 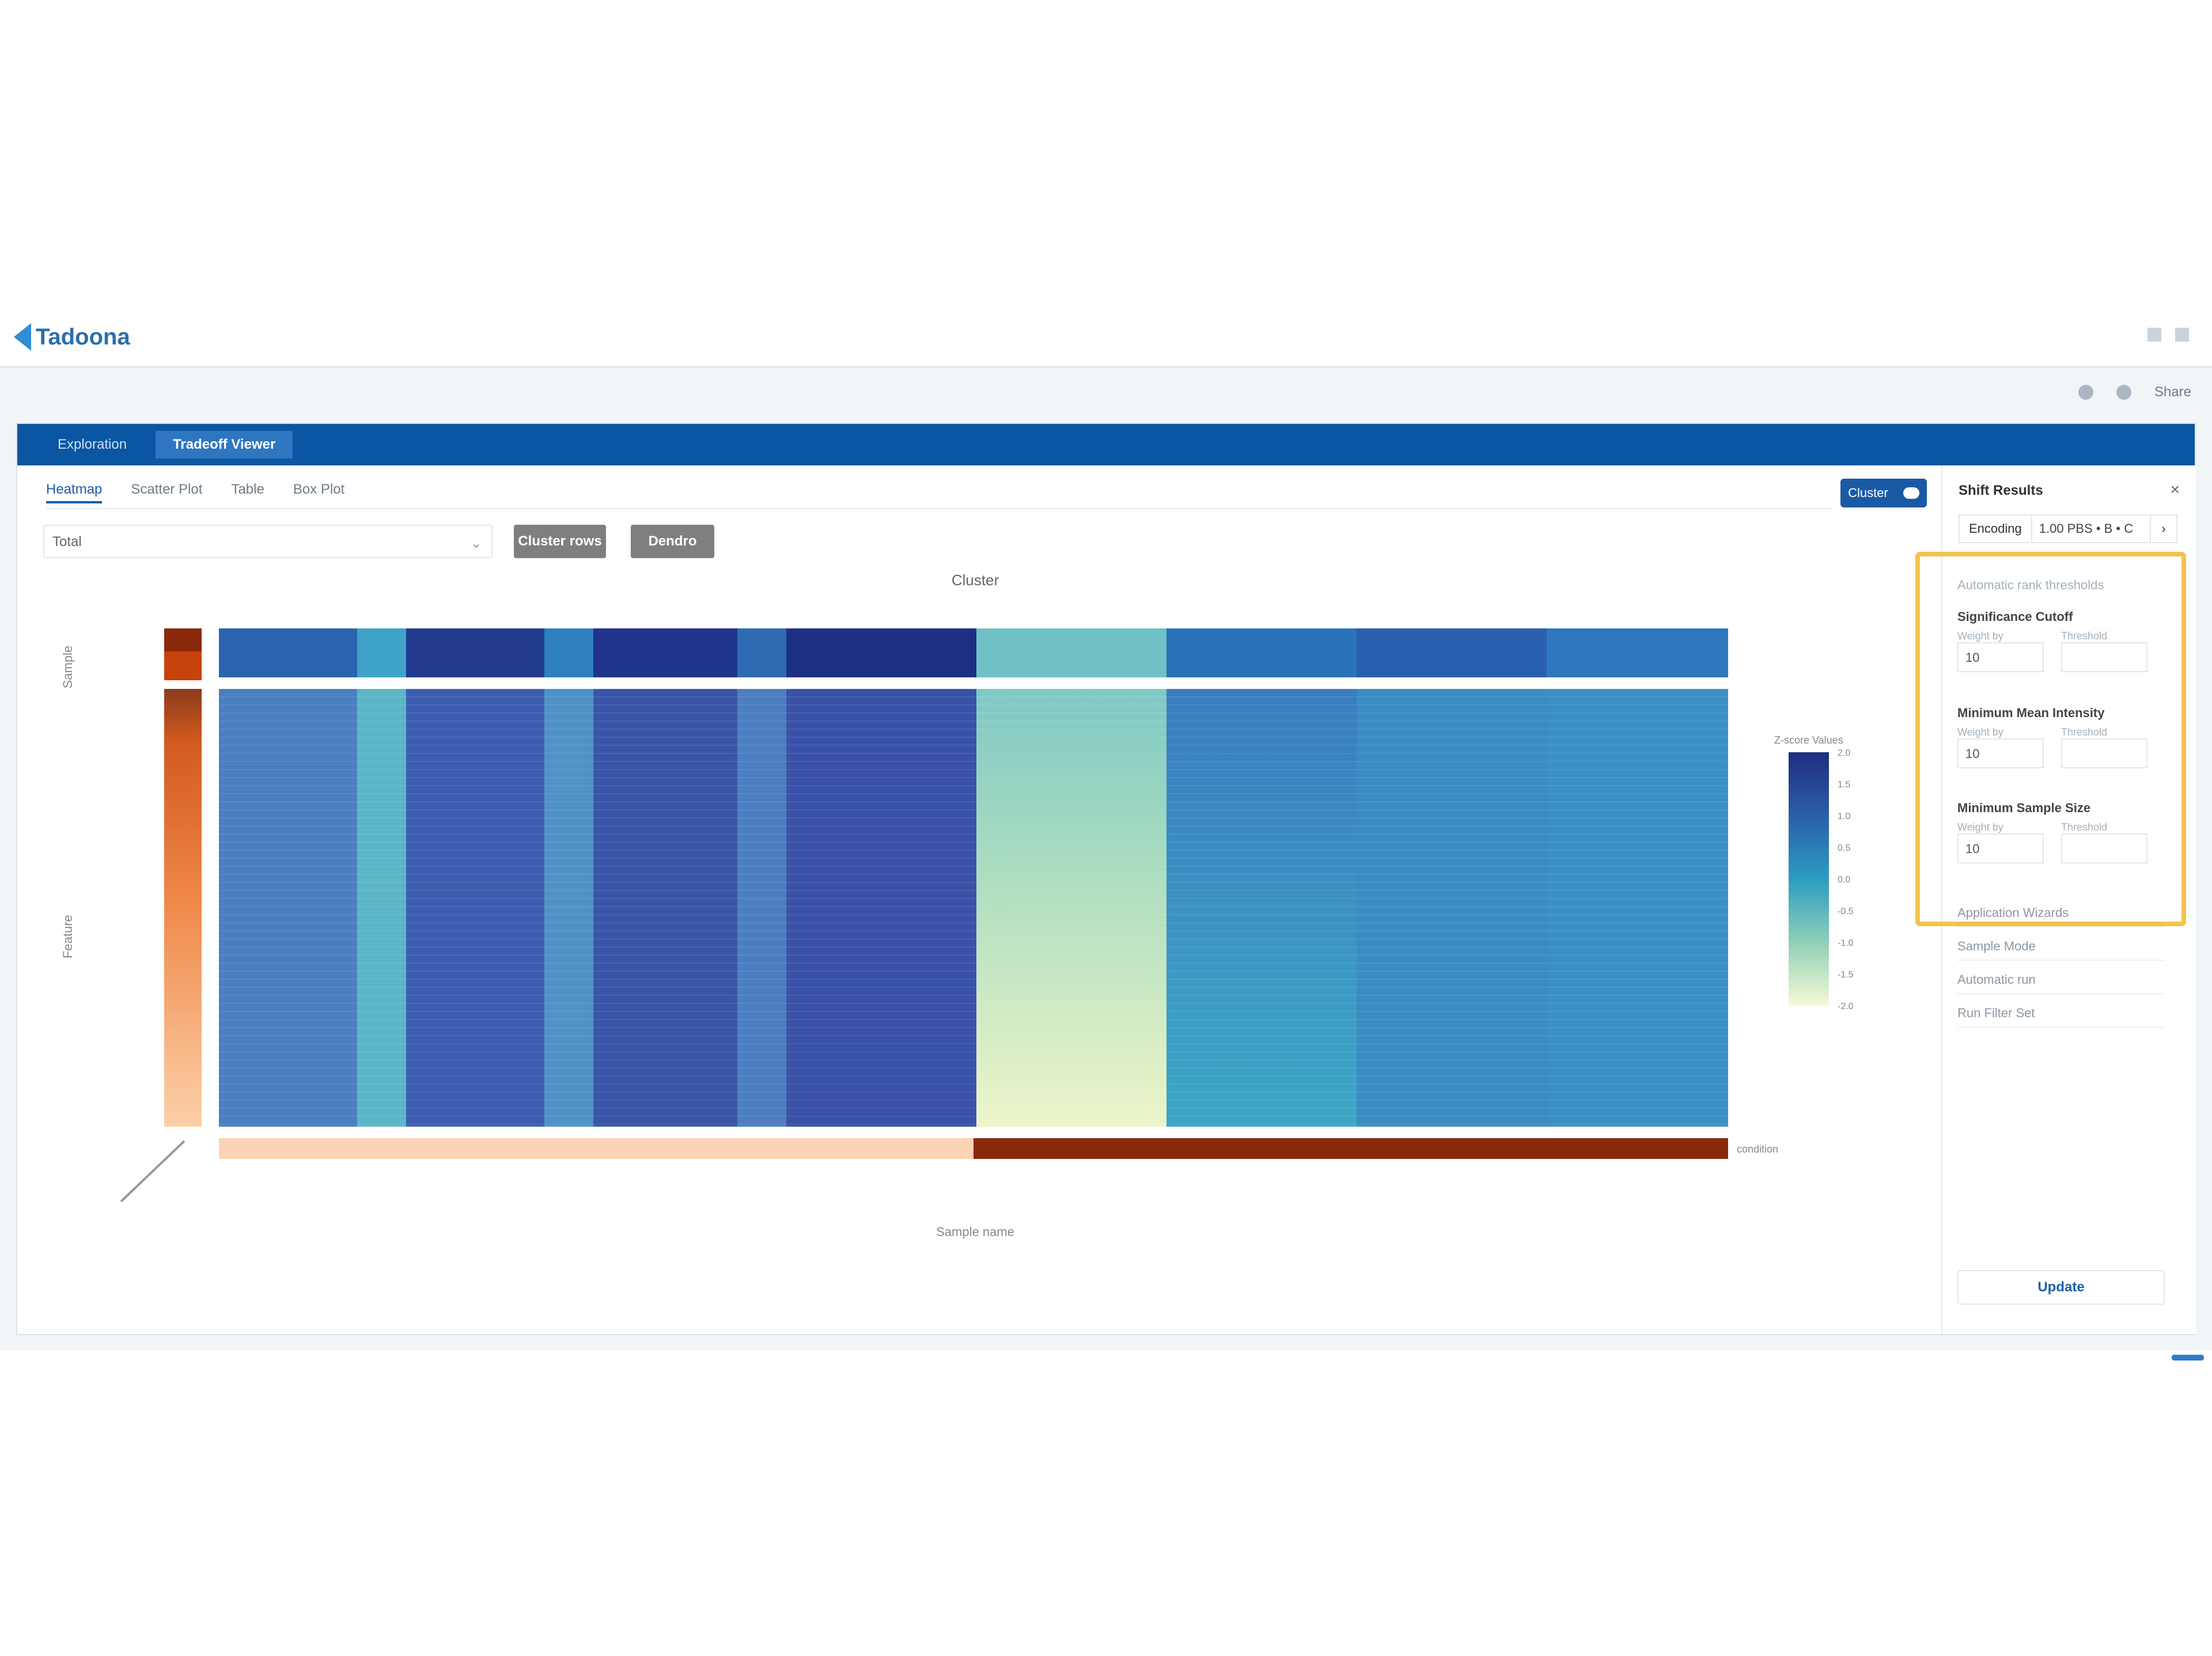 I want to click on dendro-button: Dendro, so click(x=672, y=541).